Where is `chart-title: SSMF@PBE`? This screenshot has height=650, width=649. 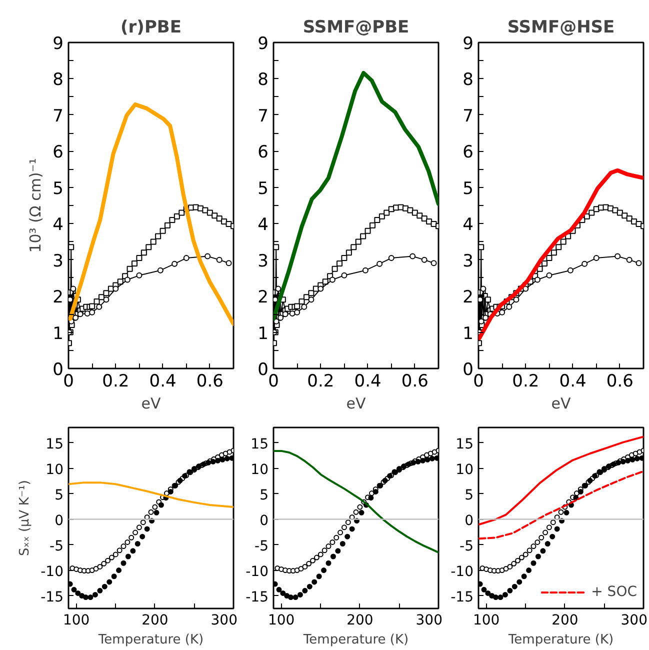
chart-title: SSMF@PBE is located at coordinates (356, 28).